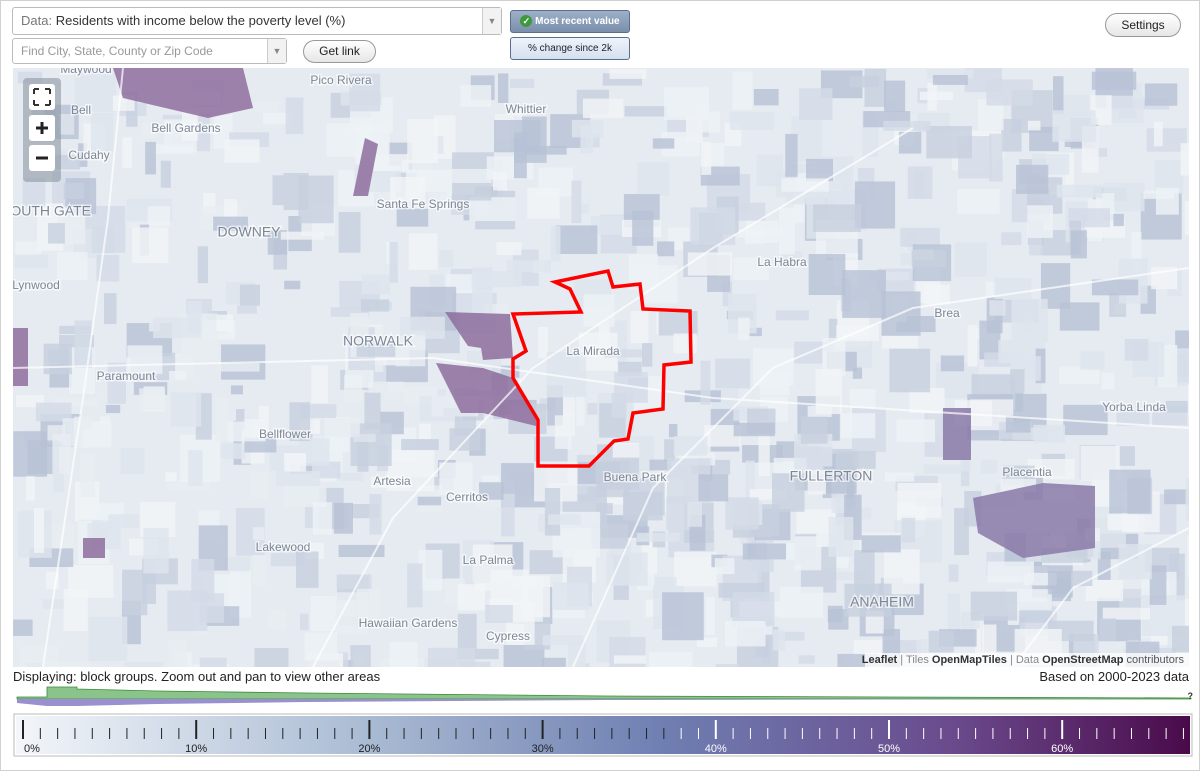 This screenshot has width=1200, height=771. What do you see at coordinates (1083, 660) in the screenshot?
I see `attr-data-src: OpenStreetMap` at bounding box center [1083, 660].